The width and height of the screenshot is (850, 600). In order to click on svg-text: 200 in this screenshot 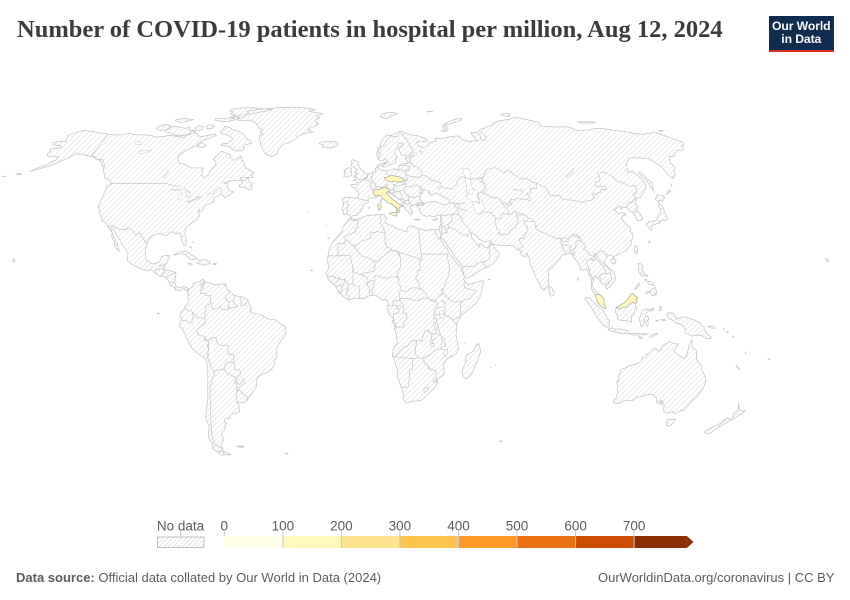, I will do `click(341, 526)`.